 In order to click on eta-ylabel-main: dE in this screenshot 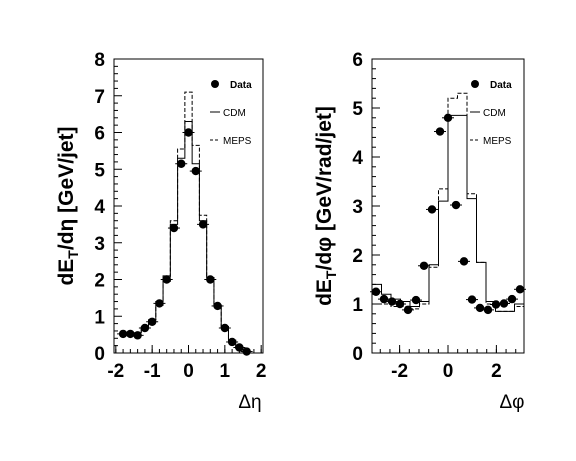, I will do `click(66, 272)`.